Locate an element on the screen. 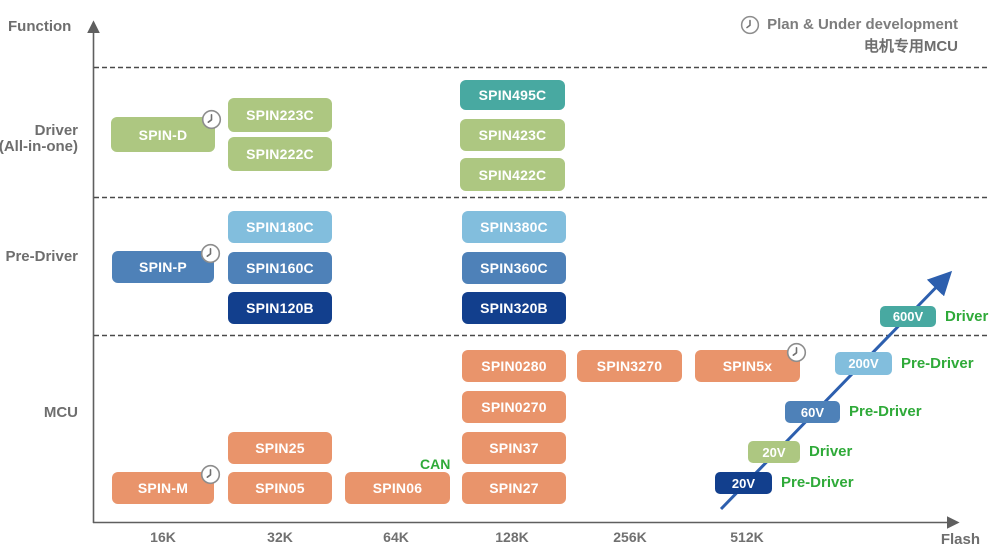 This screenshot has width=989, height=560. product-box-spin222c: SPIN222C is located at coordinates (280, 154).